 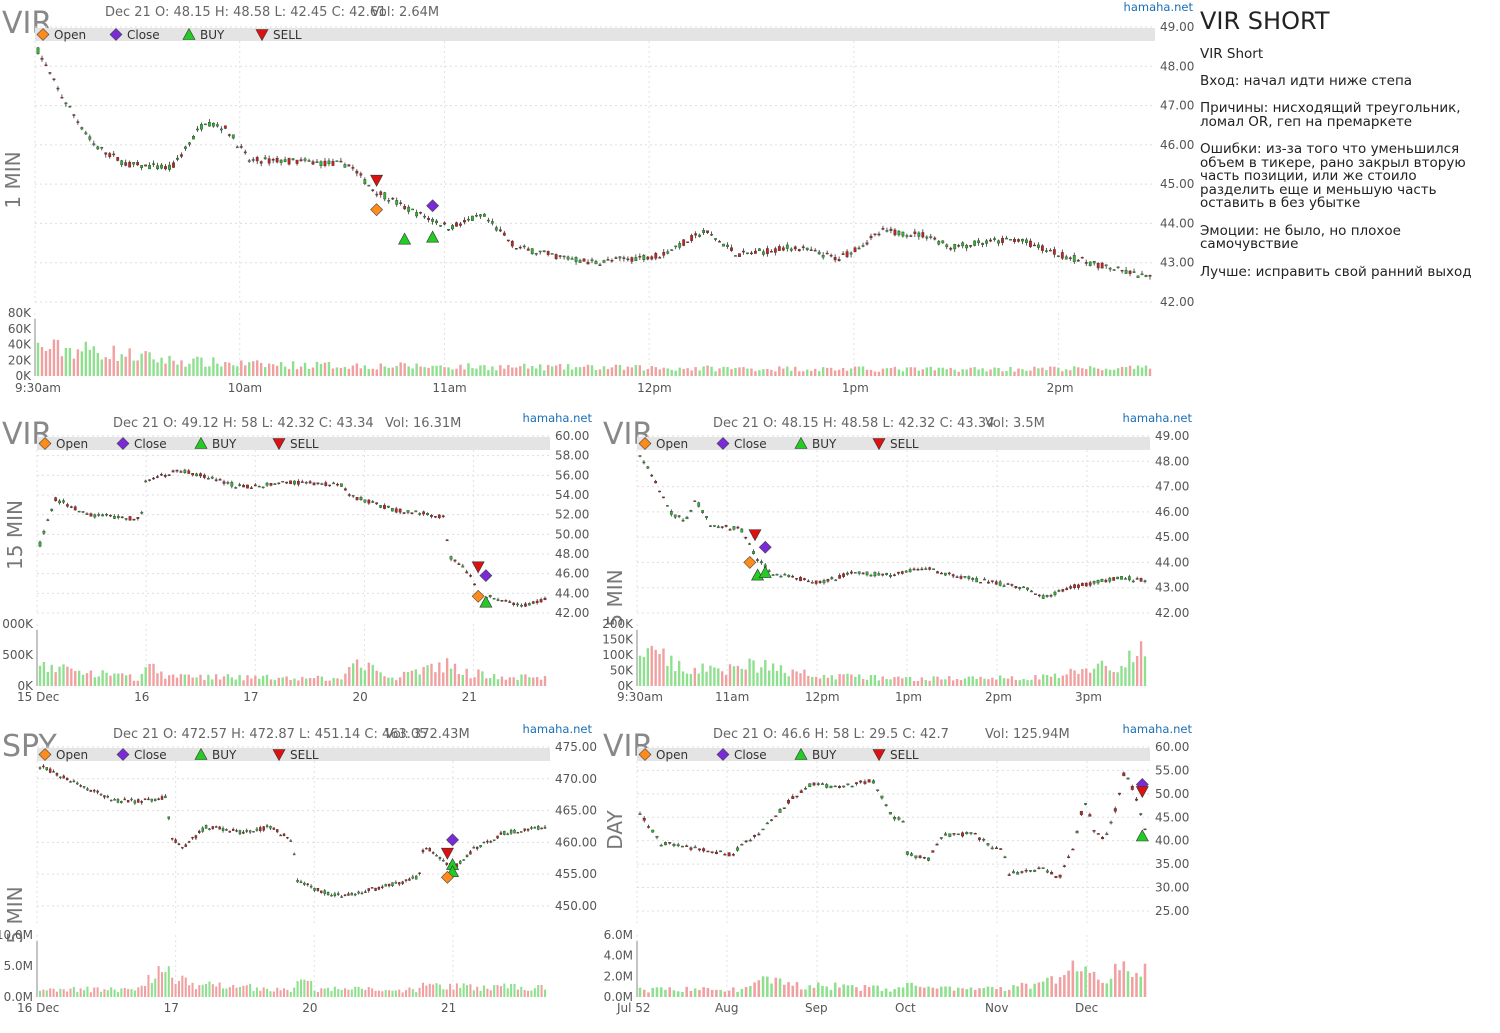 What do you see at coordinates (262, 35) in the screenshot?
I see `marker-sell` at bounding box center [262, 35].